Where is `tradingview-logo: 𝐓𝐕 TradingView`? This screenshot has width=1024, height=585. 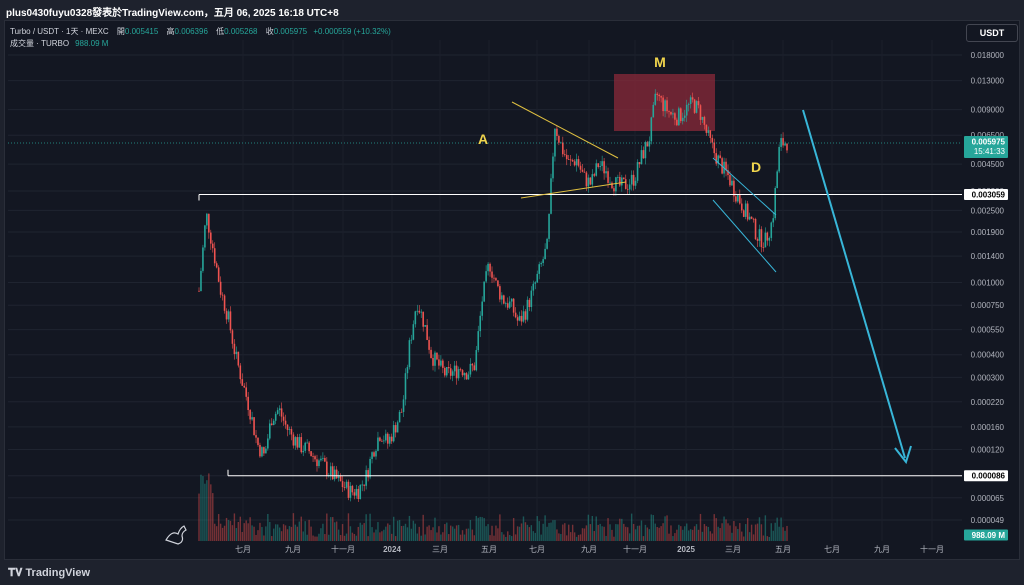 tradingview-logo: 𝐓𝐕 TradingView is located at coordinates (49, 573).